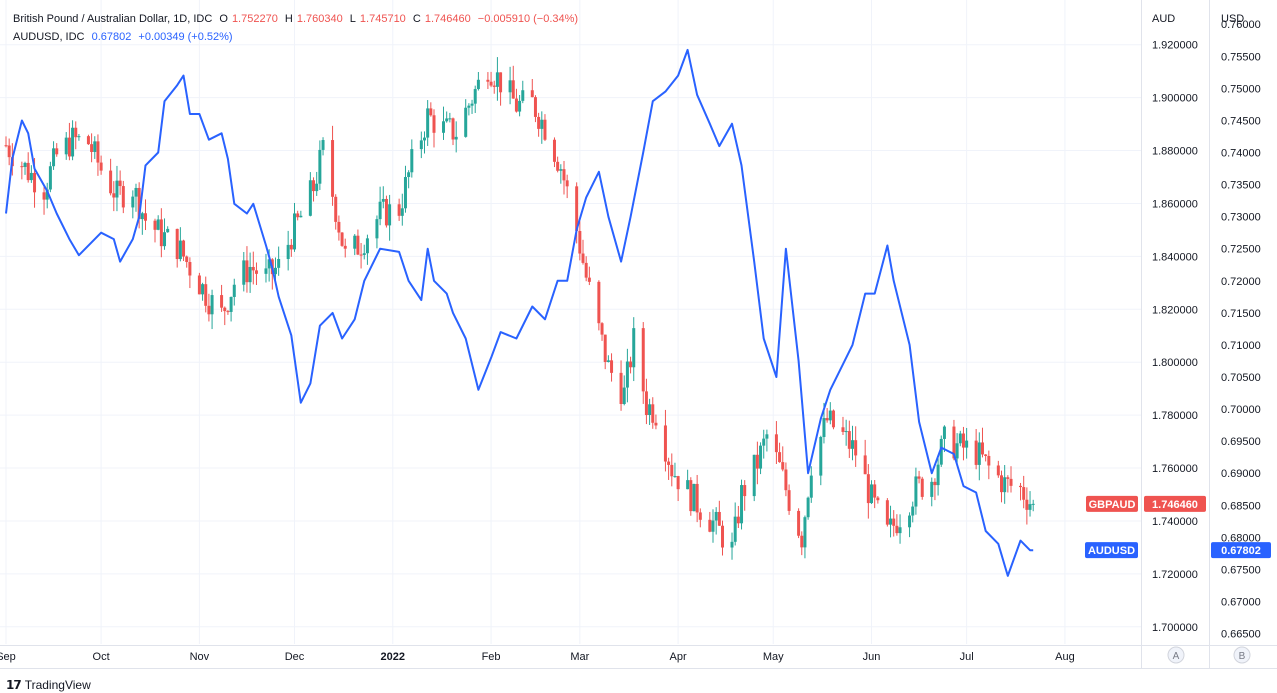 This screenshot has height=693, width=1277. I want to click on right-axis-tick-label: 0.74000, so click(1241, 154).